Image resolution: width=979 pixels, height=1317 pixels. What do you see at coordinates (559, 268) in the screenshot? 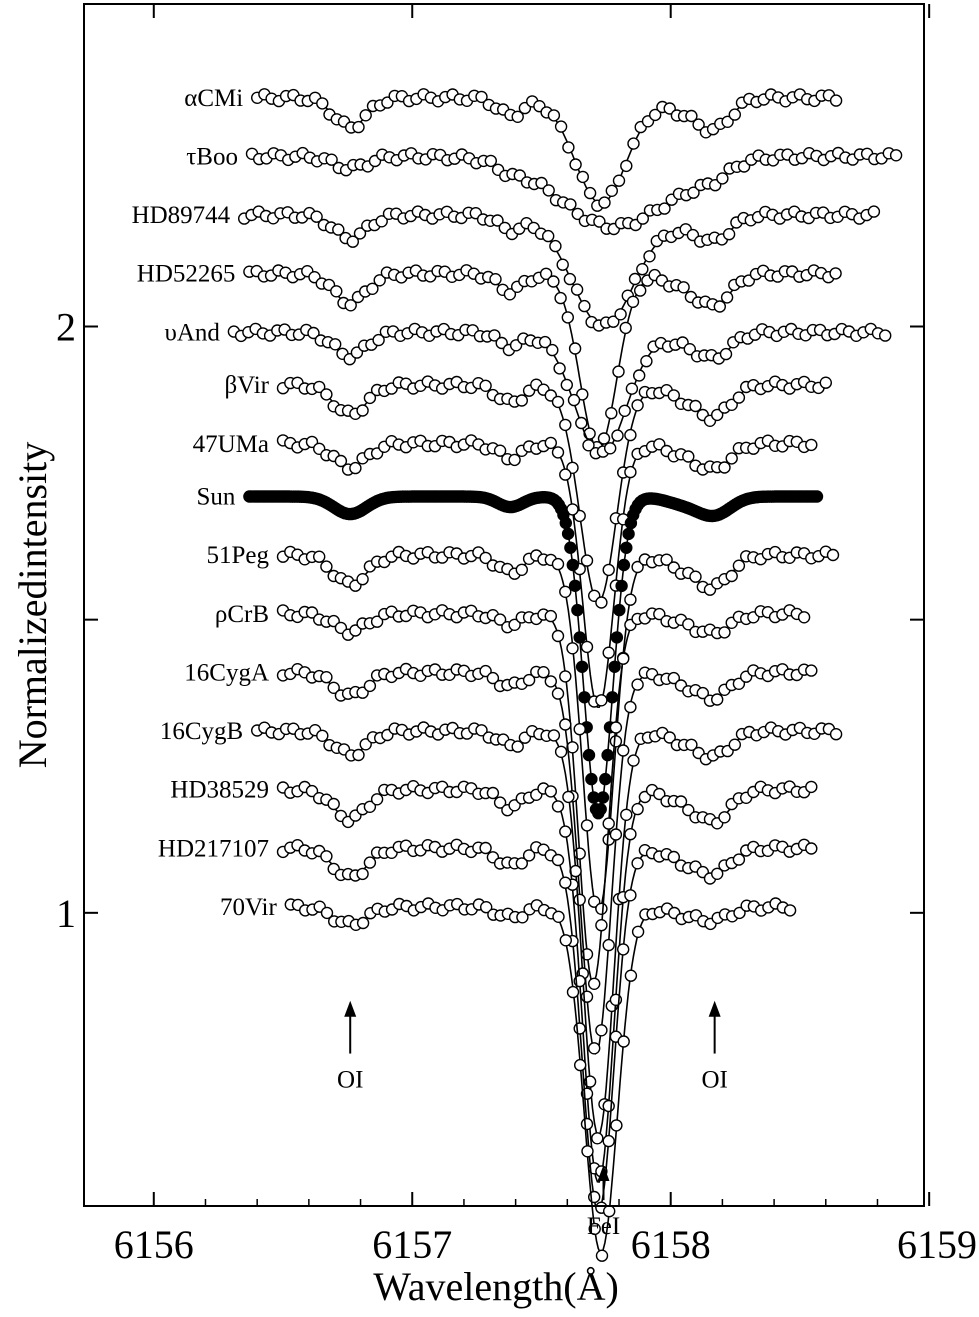
I see `series-points-hd89744` at bounding box center [559, 268].